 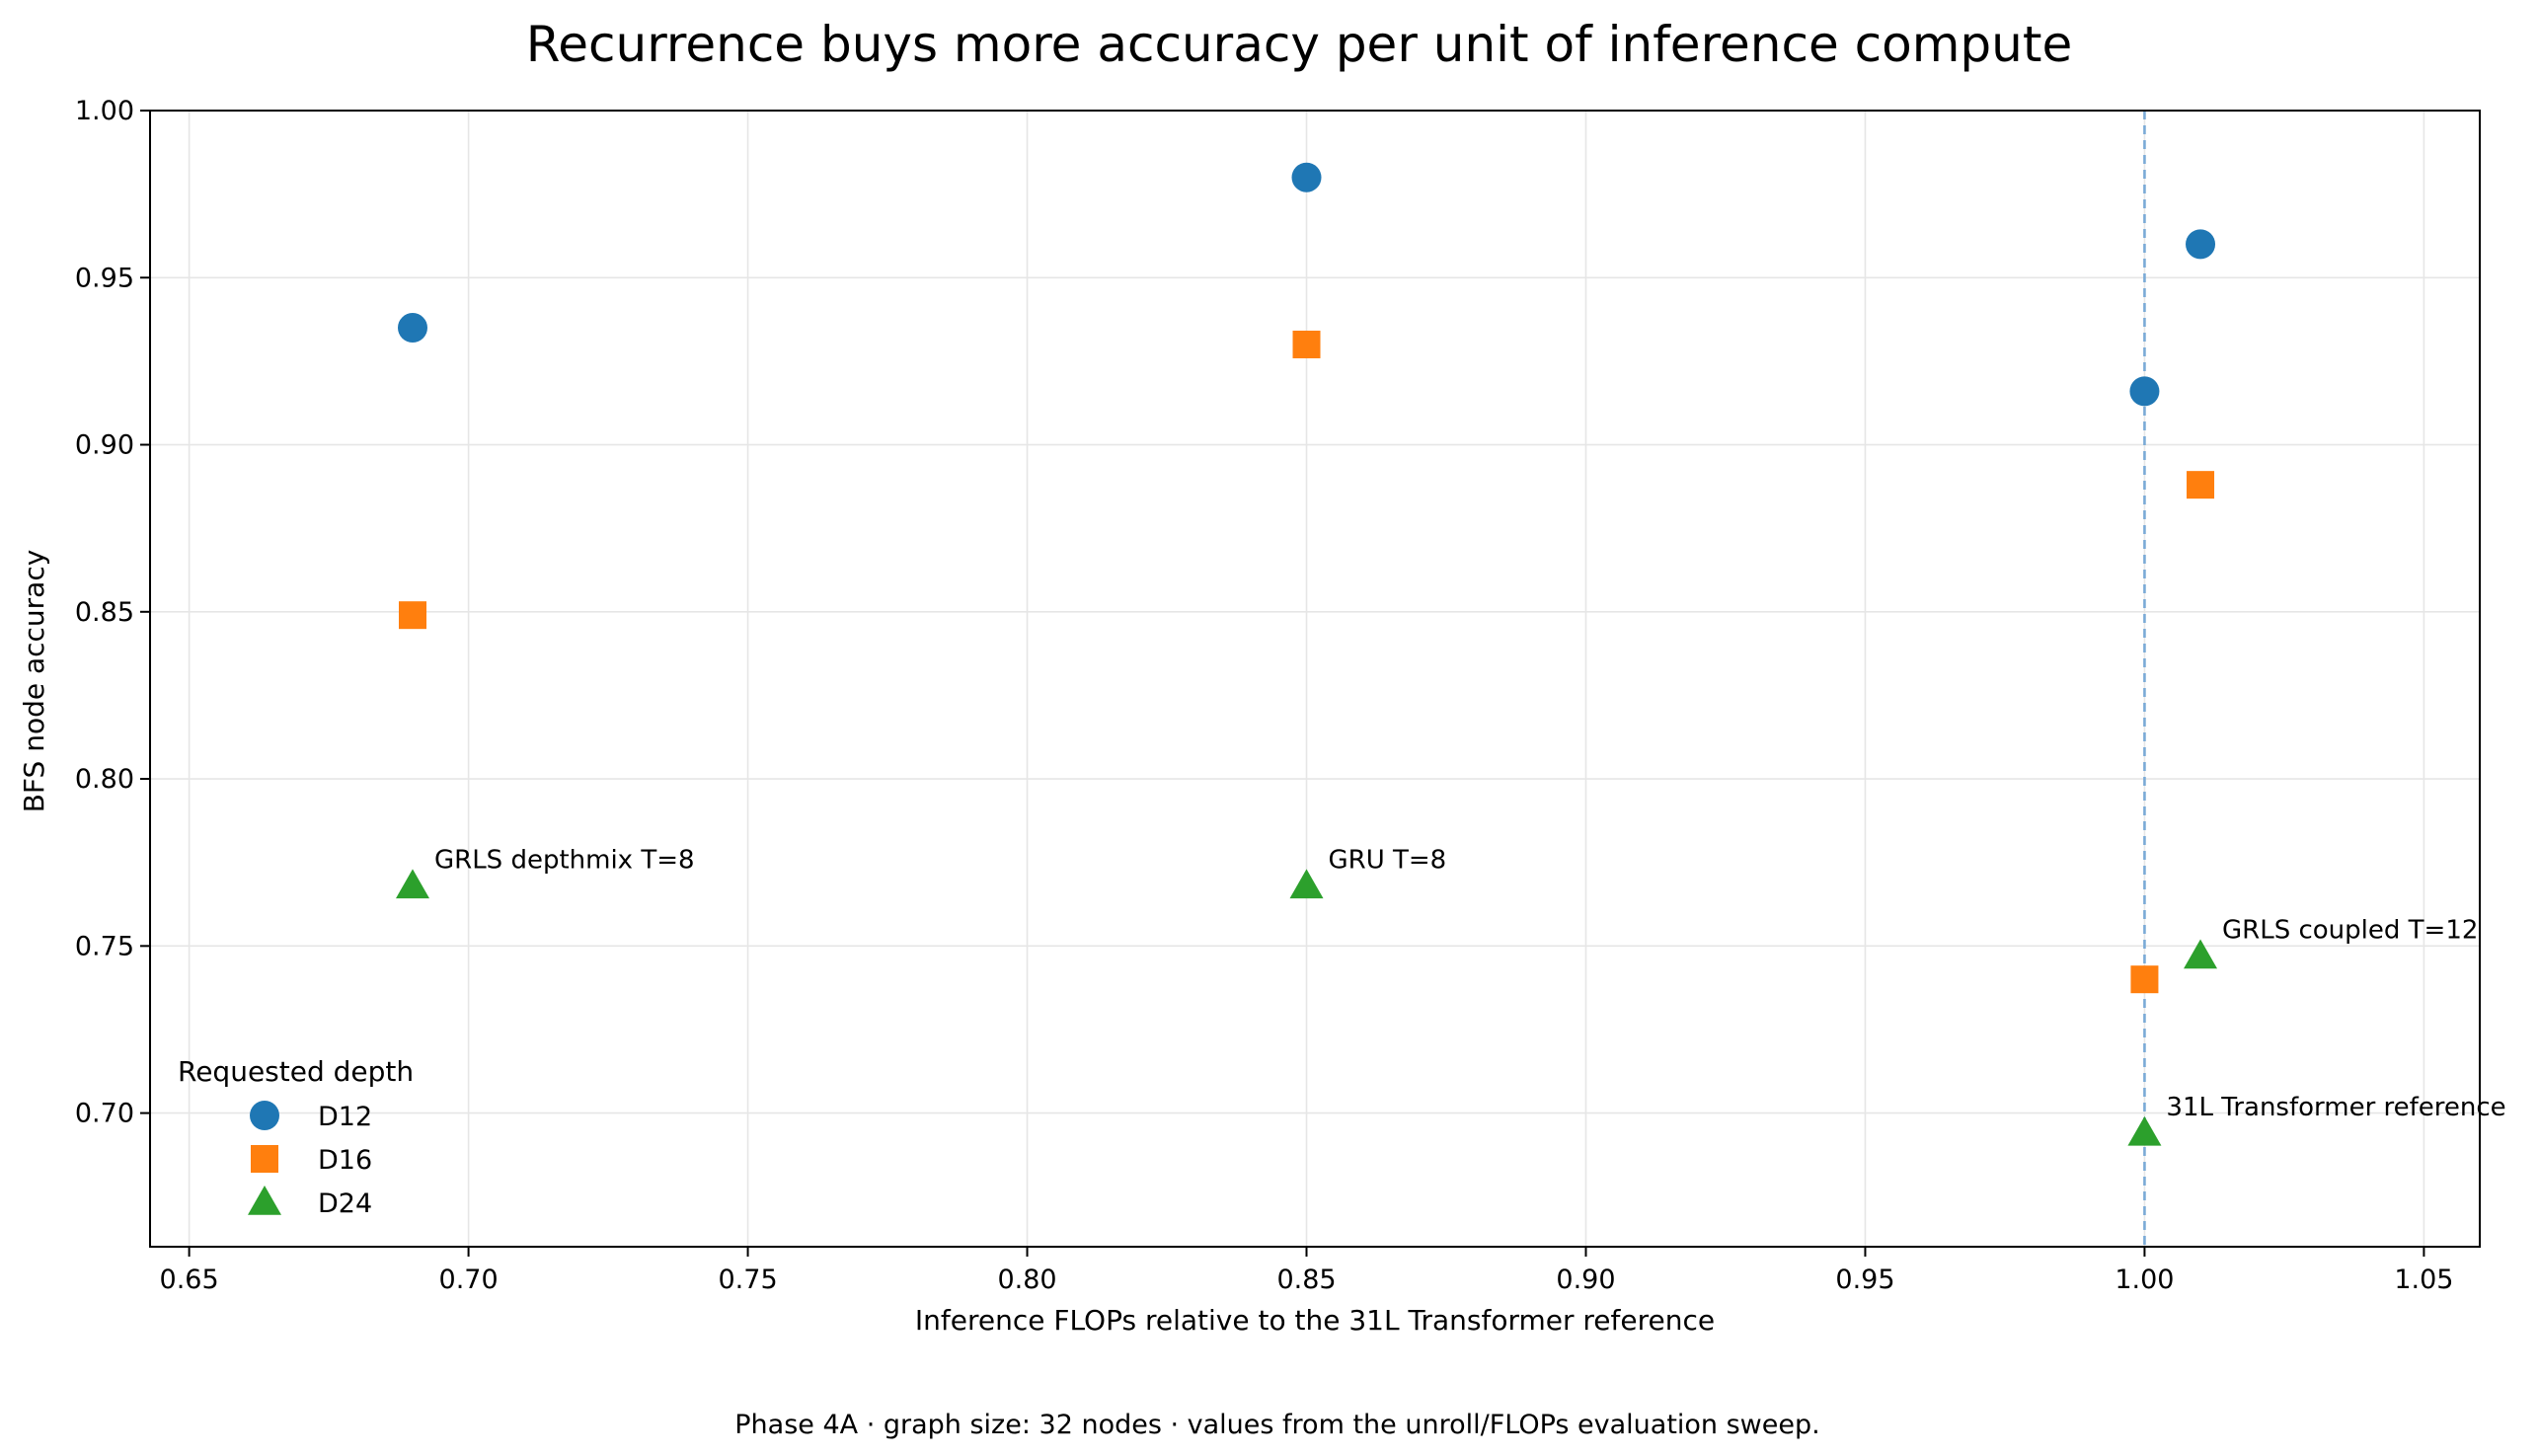 I want to click on legend-marker-d24, so click(x=264, y=1200).